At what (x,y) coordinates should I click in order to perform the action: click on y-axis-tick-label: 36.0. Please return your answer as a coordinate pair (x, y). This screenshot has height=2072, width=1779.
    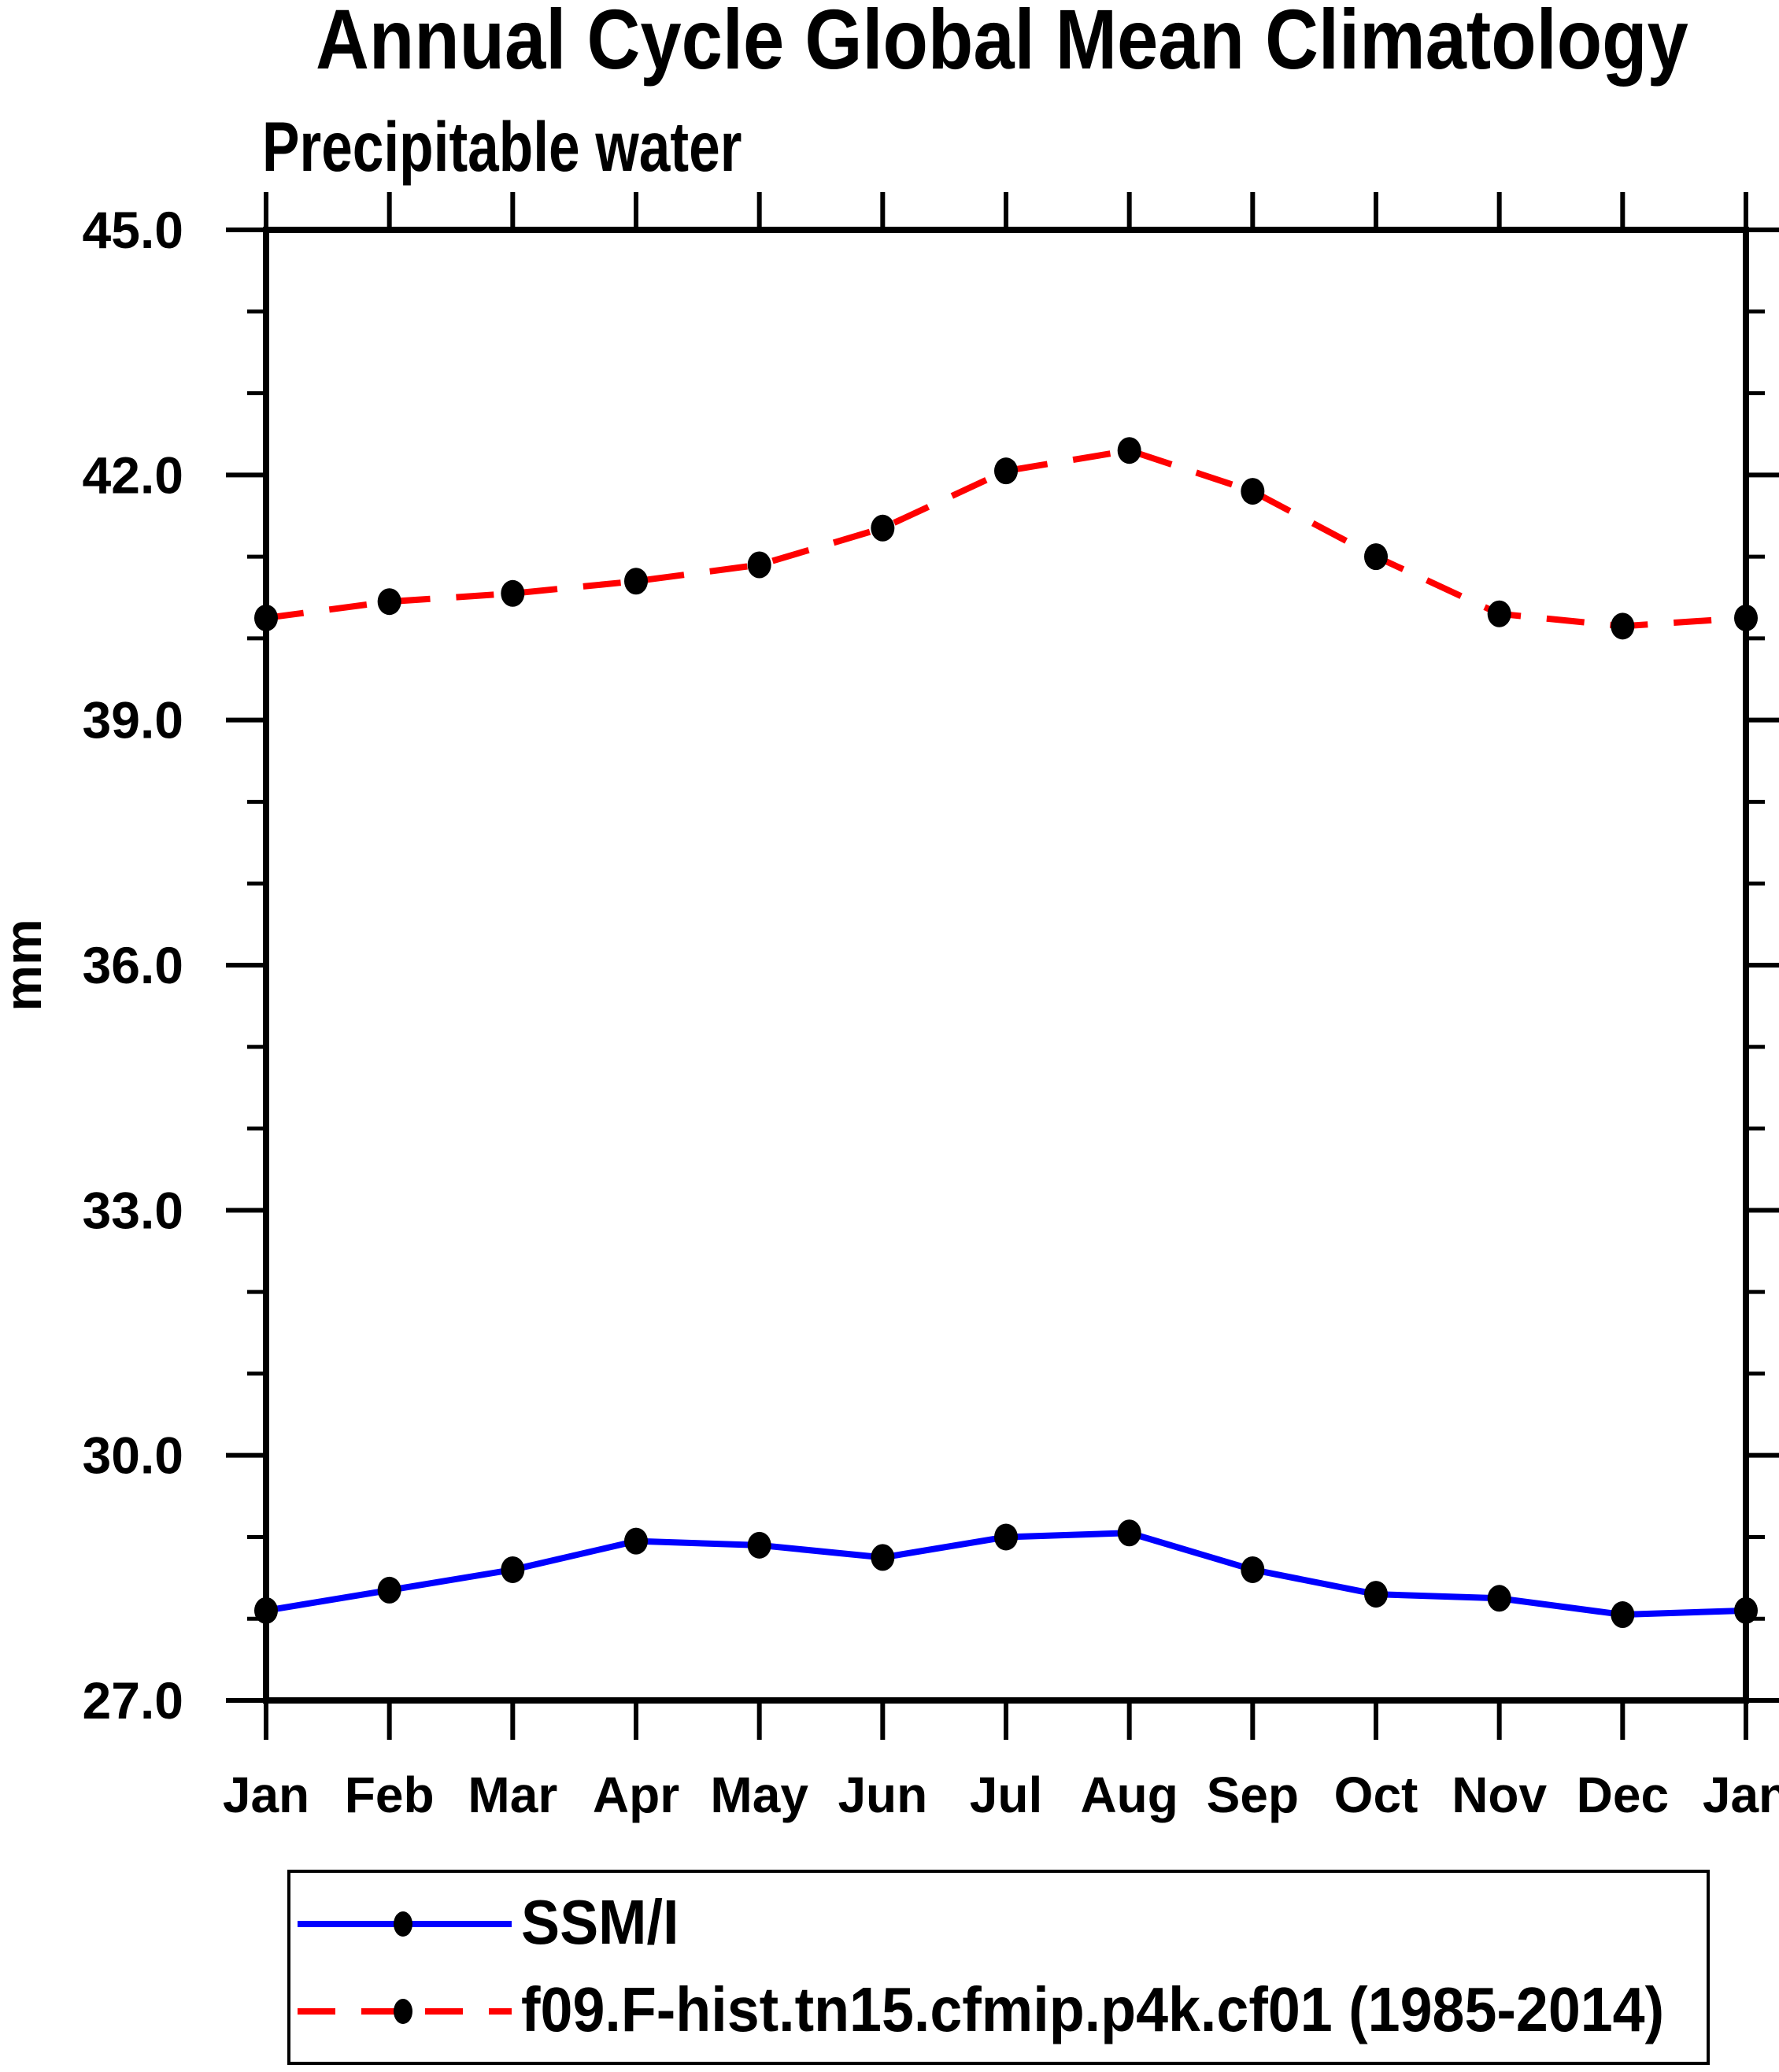
    Looking at the image, I should click on (133, 965).